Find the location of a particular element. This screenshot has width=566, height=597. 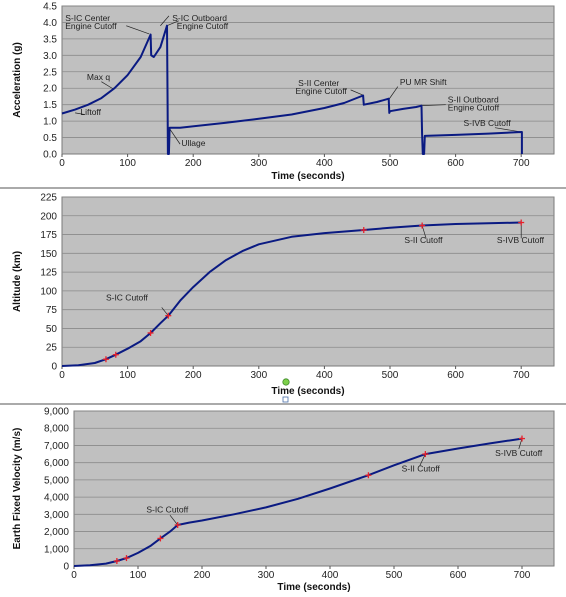

y-tick-label: 5,000 is located at coordinates (56, 480).